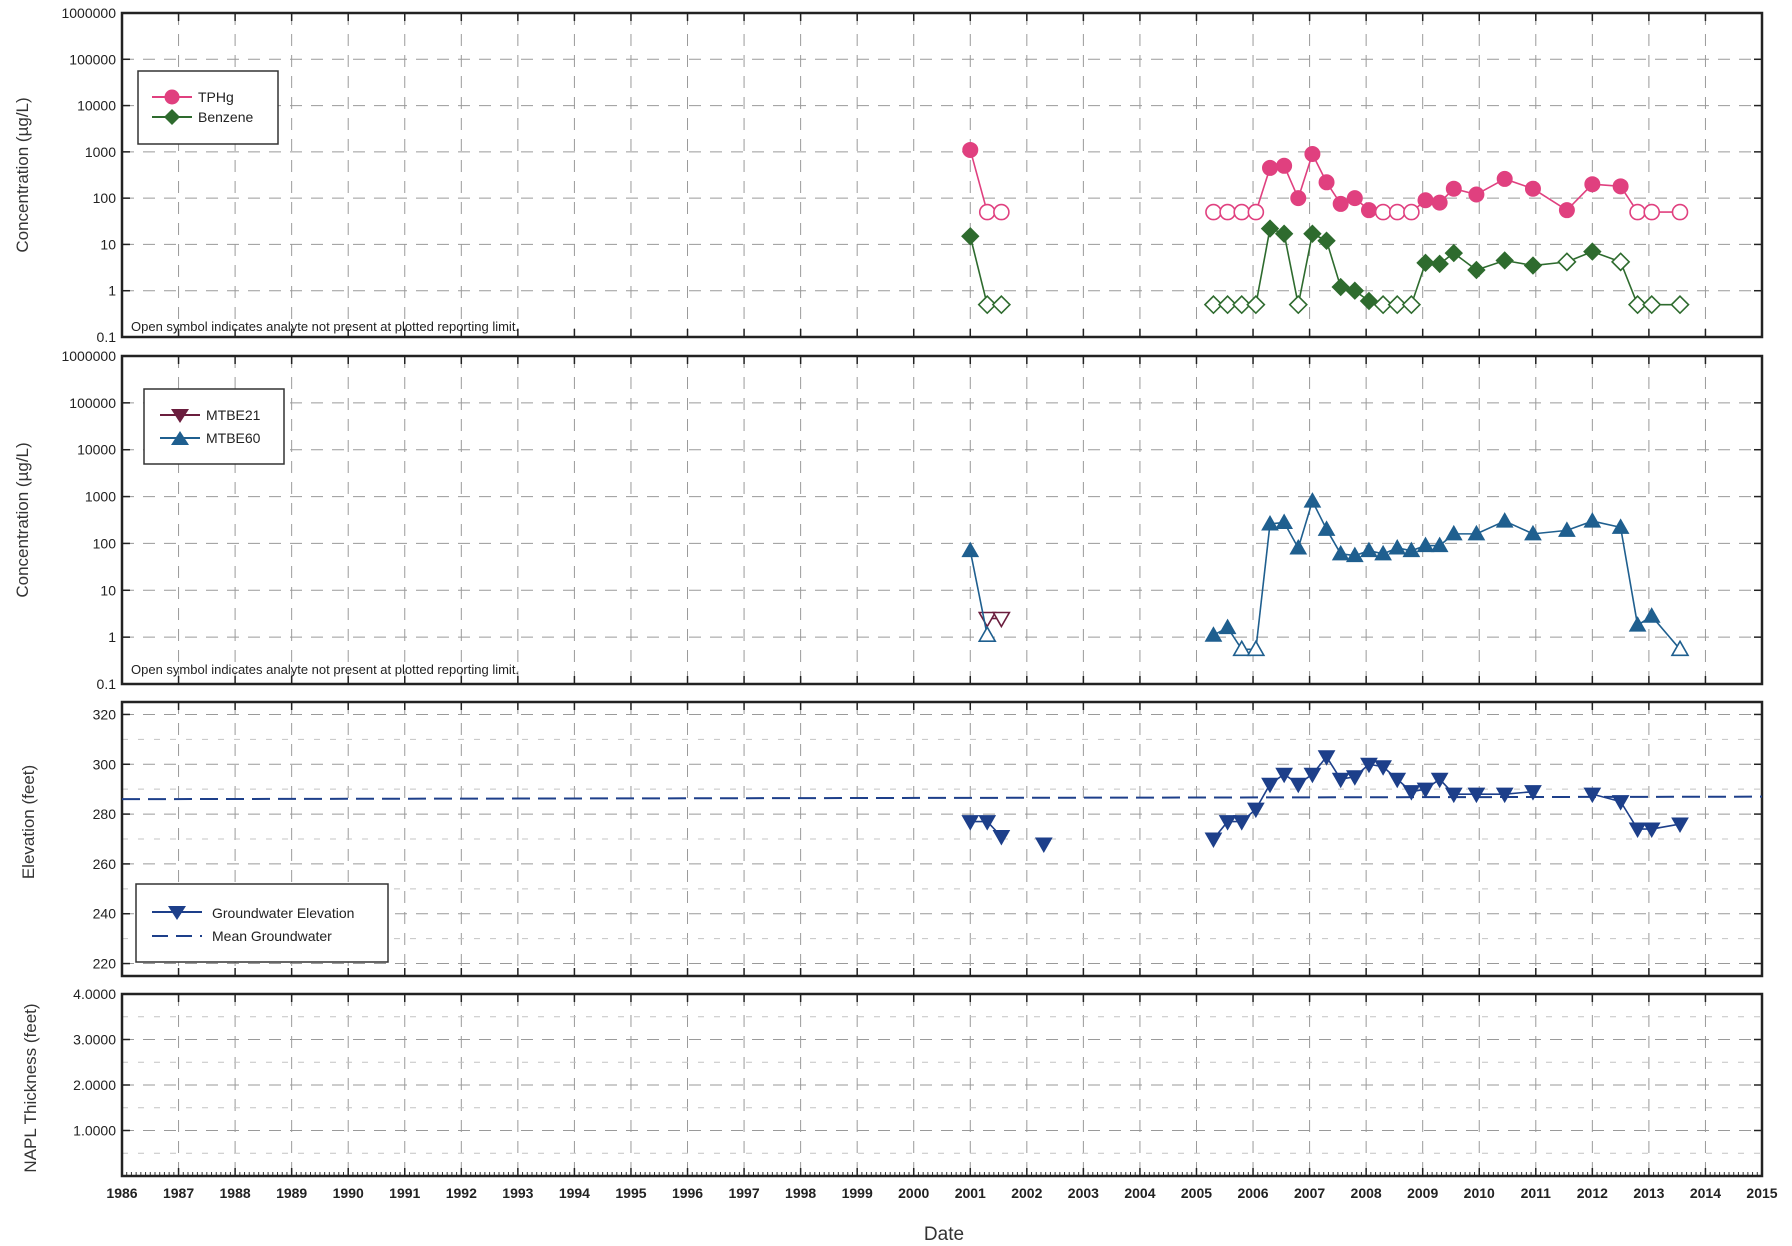 Image resolution: width=1792 pixels, height=1246 pixels. What do you see at coordinates (348, 1193) in the screenshot?
I see `x-tick-label: 1990` at bounding box center [348, 1193].